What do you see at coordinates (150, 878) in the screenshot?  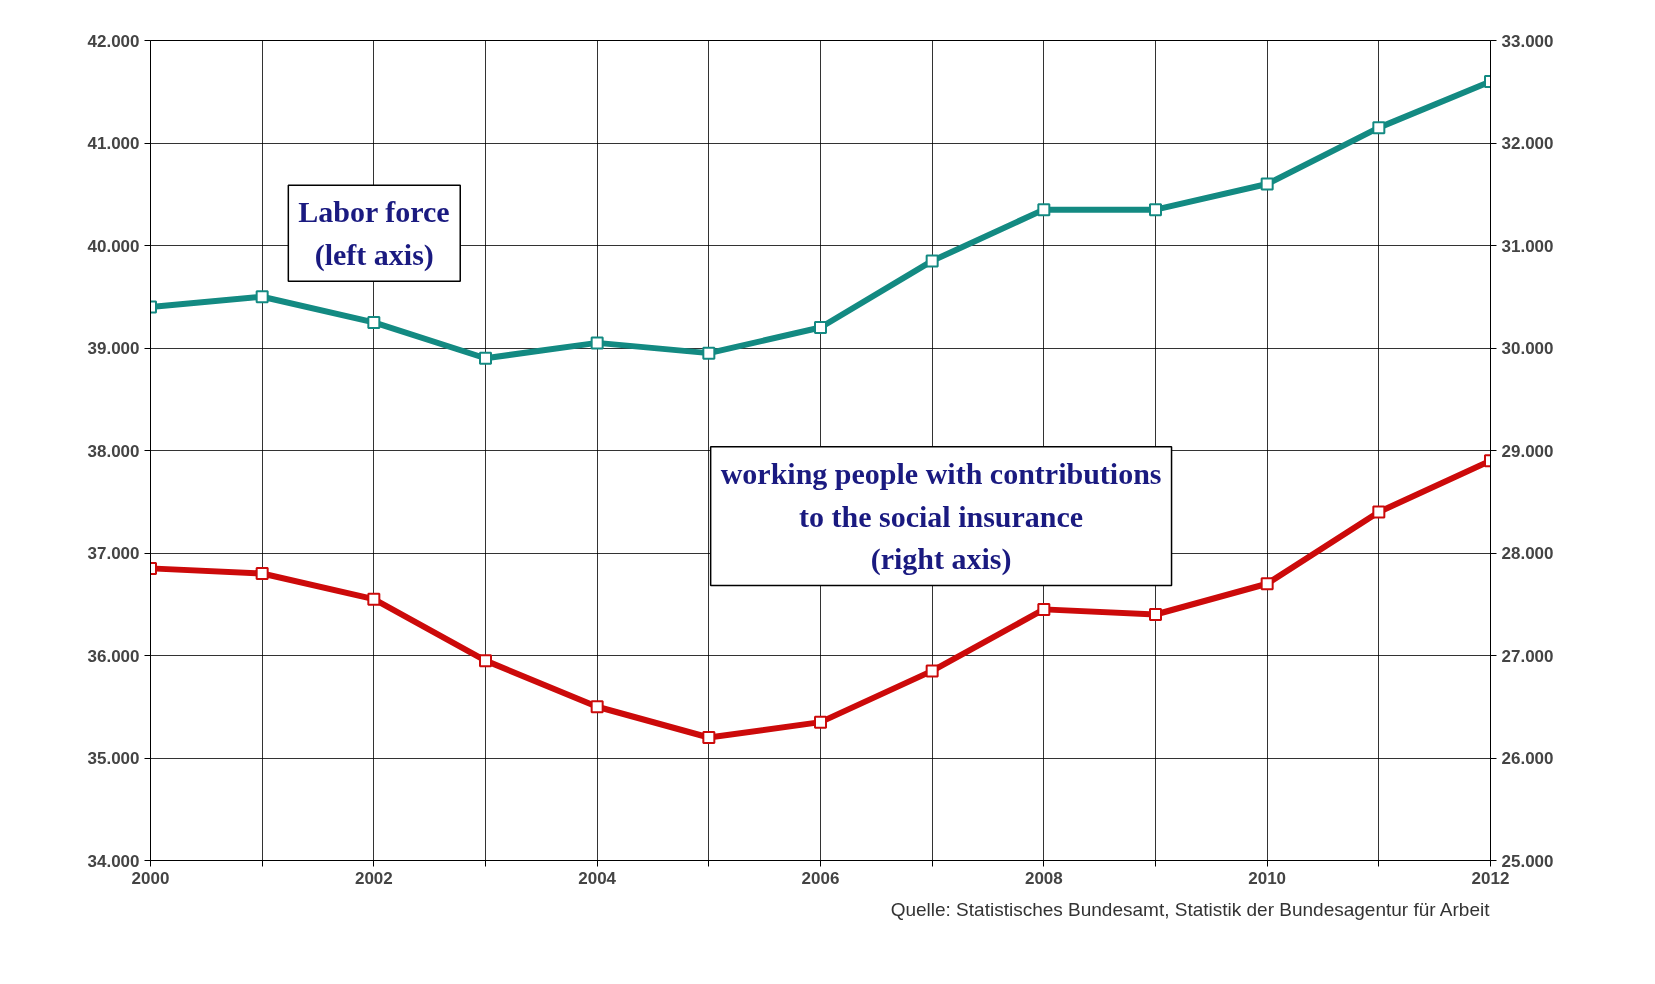 I see `x-tick-label: 2000` at bounding box center [150, 878].